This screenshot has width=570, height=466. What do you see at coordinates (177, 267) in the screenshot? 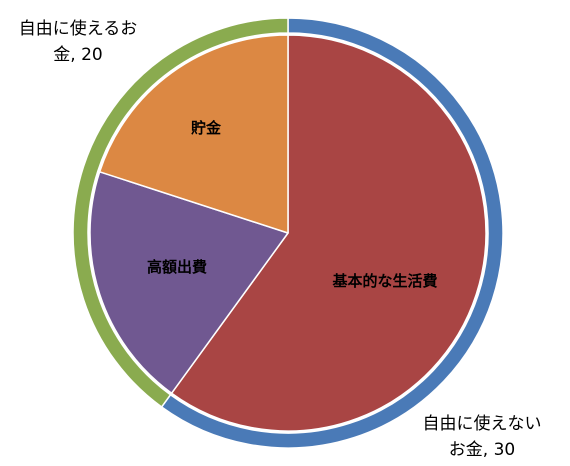
I see `slice-label-kogaku: 高額出費` at bounding box center [177, 267].